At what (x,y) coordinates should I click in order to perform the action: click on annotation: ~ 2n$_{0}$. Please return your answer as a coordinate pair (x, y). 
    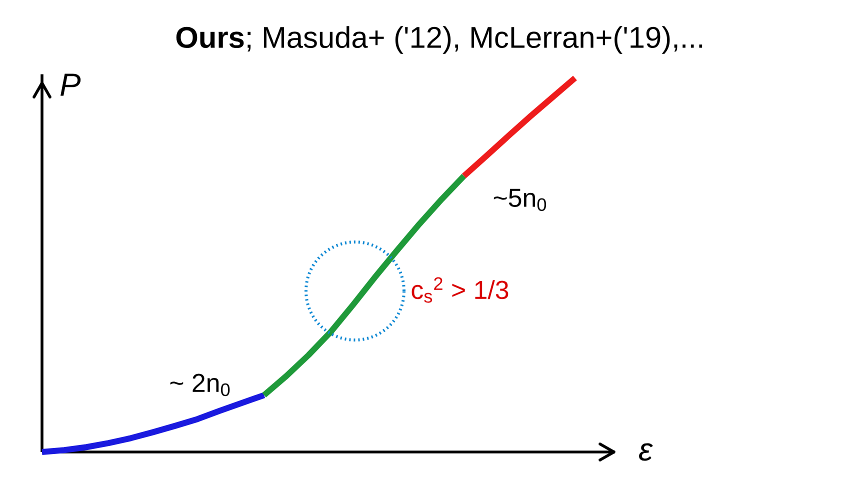
    Looking at the image, I should click on (200, 385).